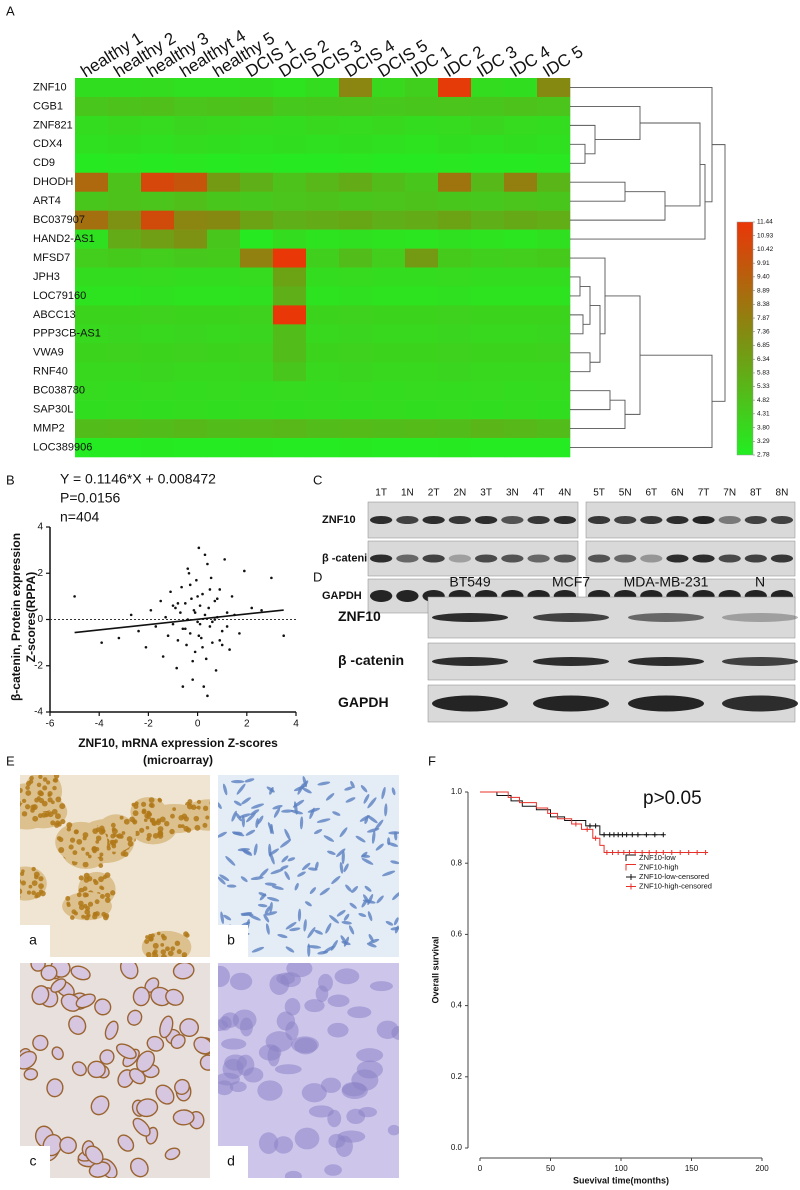 This screenshot has height=1190, width=800. I want to click on blot-row-label: GAPDH, so click(363, 702).